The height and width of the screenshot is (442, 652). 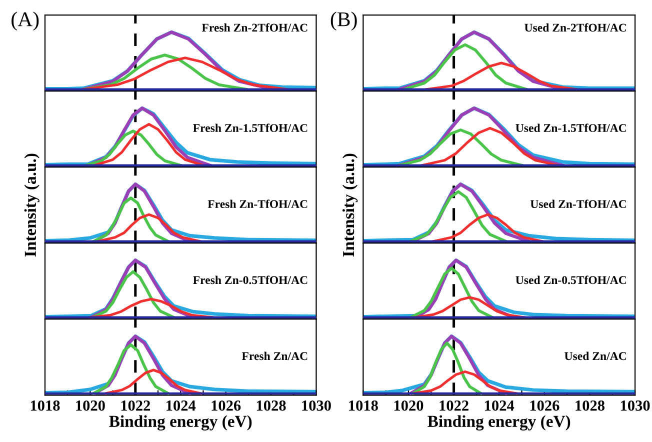 I want to click on annotation: Used Zn/AC, so click(x=595, y=356).